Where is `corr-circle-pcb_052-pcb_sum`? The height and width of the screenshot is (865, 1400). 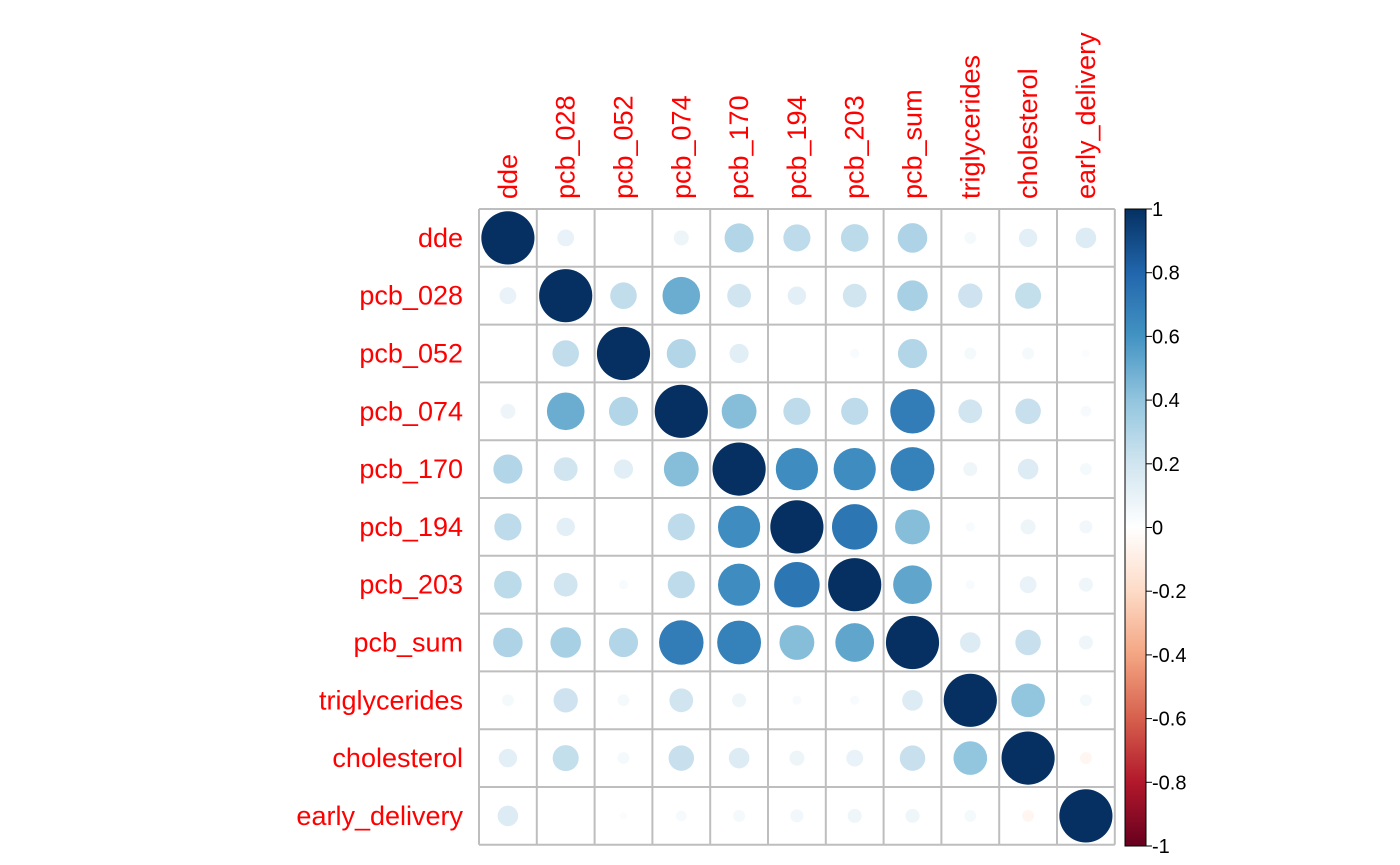
corr-circle-pcb_052-pcb_sum is located at coordinates (912, 353).